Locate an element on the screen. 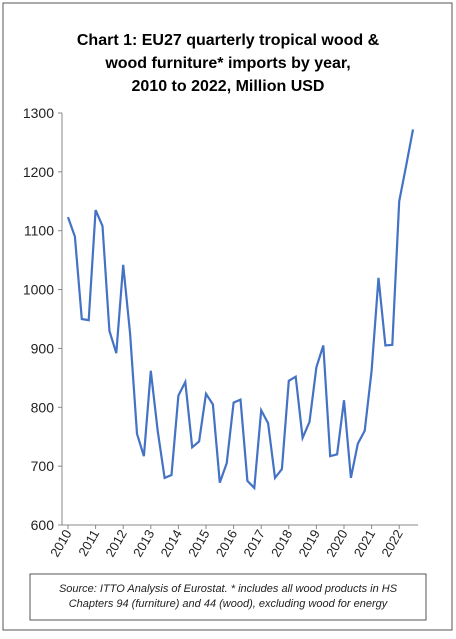 Image resolution: width=456 pixels, height=639 pixels. x-tick-label: 2020 is located at coordinates (336, 543).